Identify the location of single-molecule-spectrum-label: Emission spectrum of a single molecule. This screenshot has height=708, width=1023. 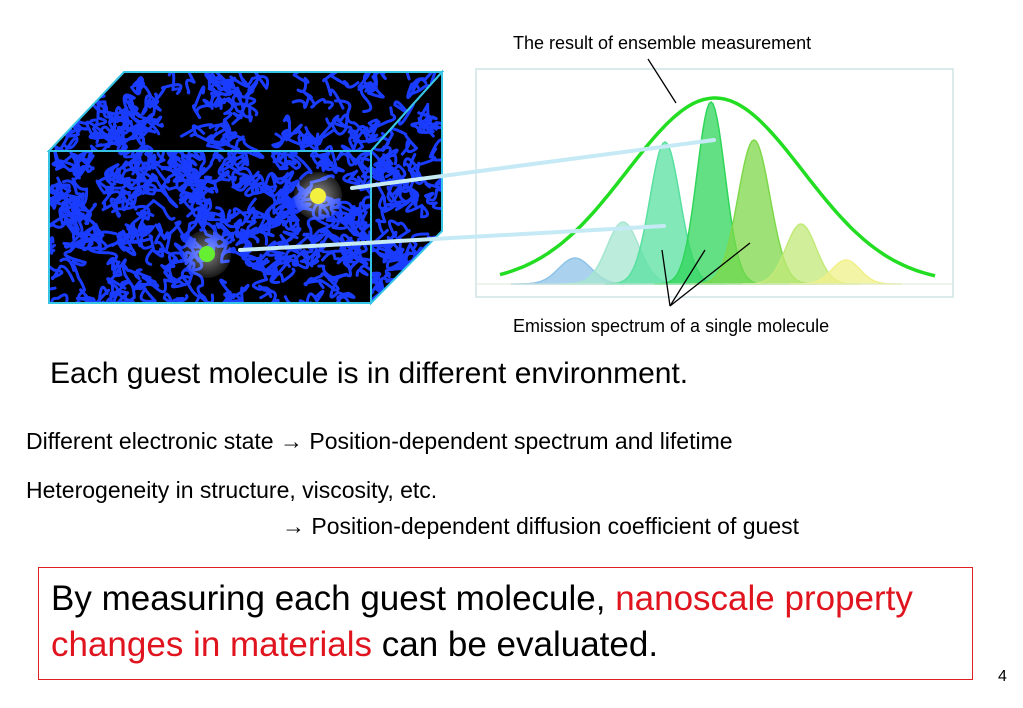
(671, 326).